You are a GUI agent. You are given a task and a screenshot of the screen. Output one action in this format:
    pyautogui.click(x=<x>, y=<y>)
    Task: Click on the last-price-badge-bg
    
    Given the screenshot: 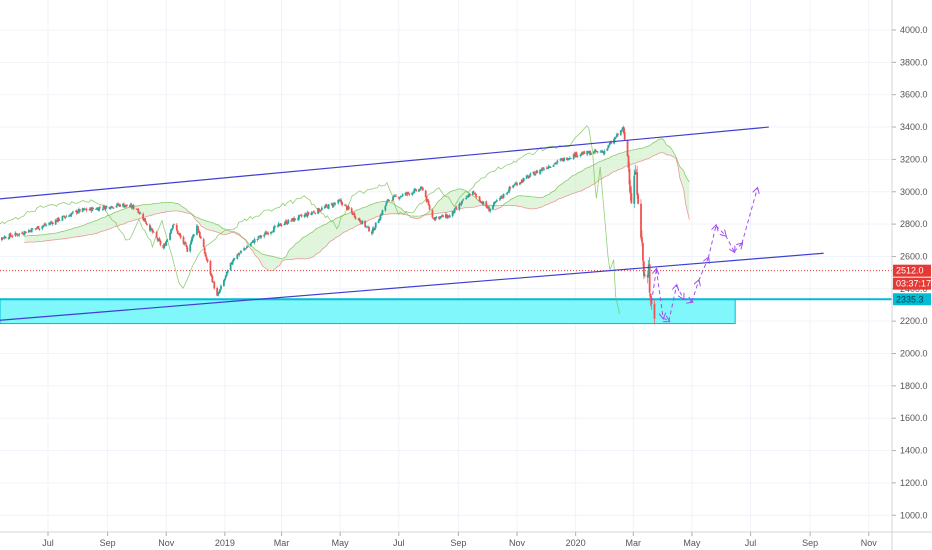 What is the action you would take?
    pyautogui.click(x=912, y=270)
    